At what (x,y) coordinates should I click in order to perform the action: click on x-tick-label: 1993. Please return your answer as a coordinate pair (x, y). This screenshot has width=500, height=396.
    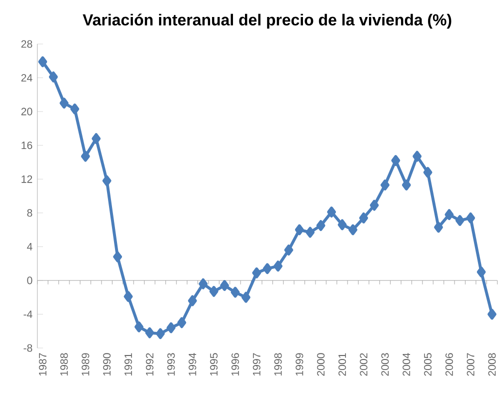
    Looking at the image, I should click on (171, 364).